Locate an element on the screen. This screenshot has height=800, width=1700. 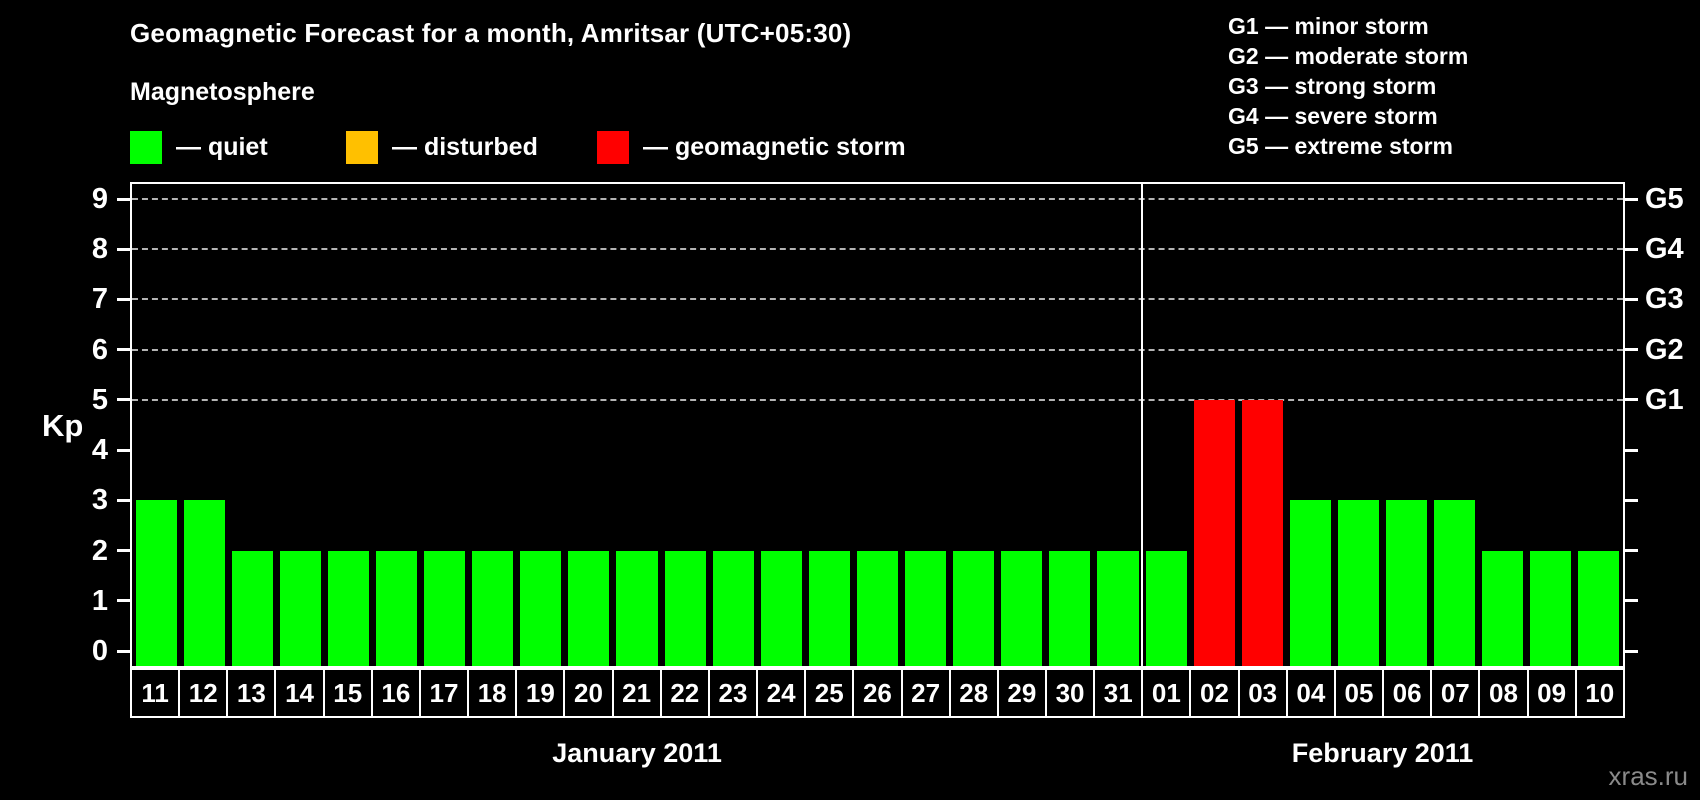
watermark: xras.ru is located at coordinates (1648, 776).